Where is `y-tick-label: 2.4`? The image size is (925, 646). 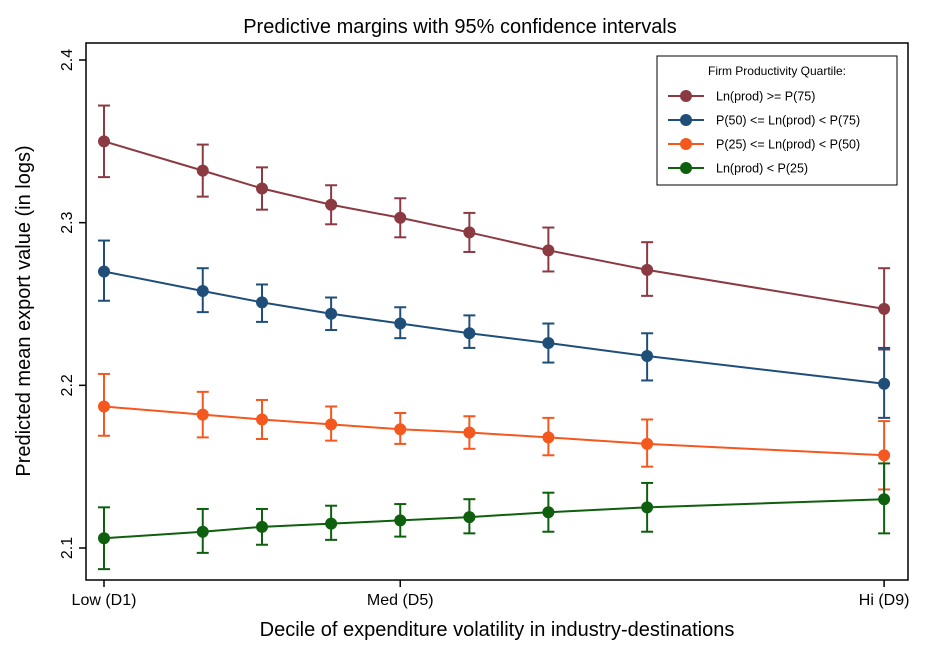 y-tick-label: 2.4 is located at coordinates (67, 60).